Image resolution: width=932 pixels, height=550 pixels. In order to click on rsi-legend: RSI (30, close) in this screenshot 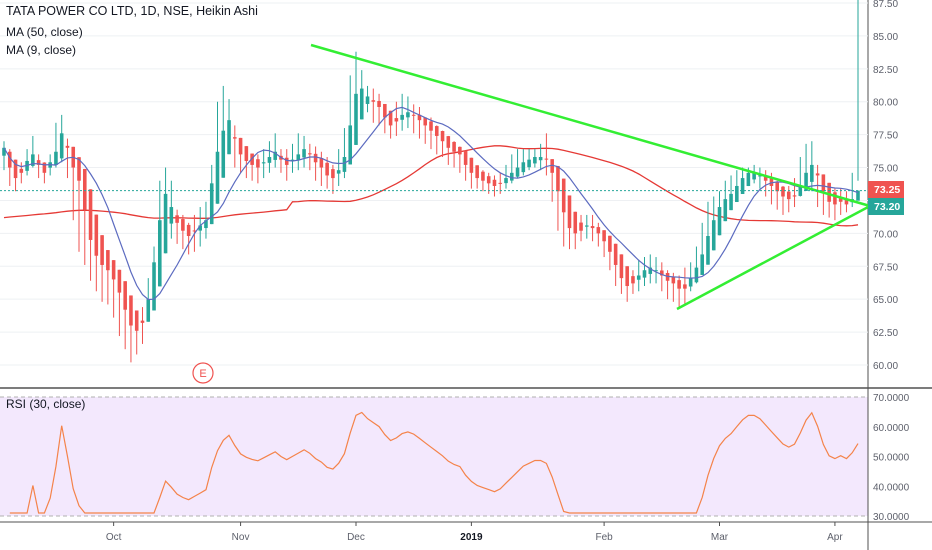, I will do `click(46, 404)`.